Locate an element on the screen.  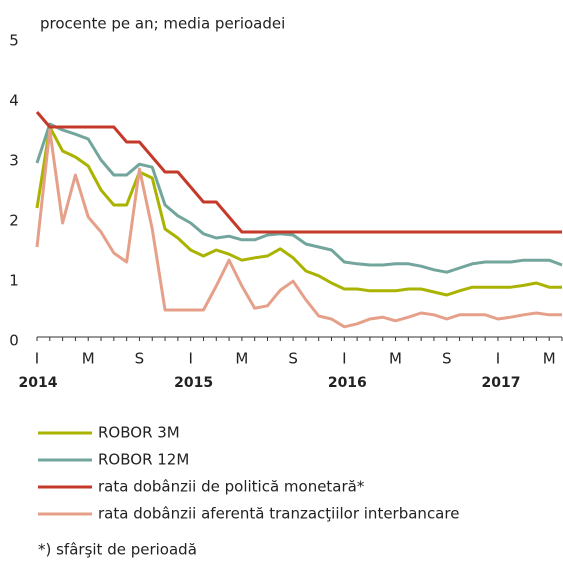
legend-label: ROBOR 12M is located at coordinates (143, 460).